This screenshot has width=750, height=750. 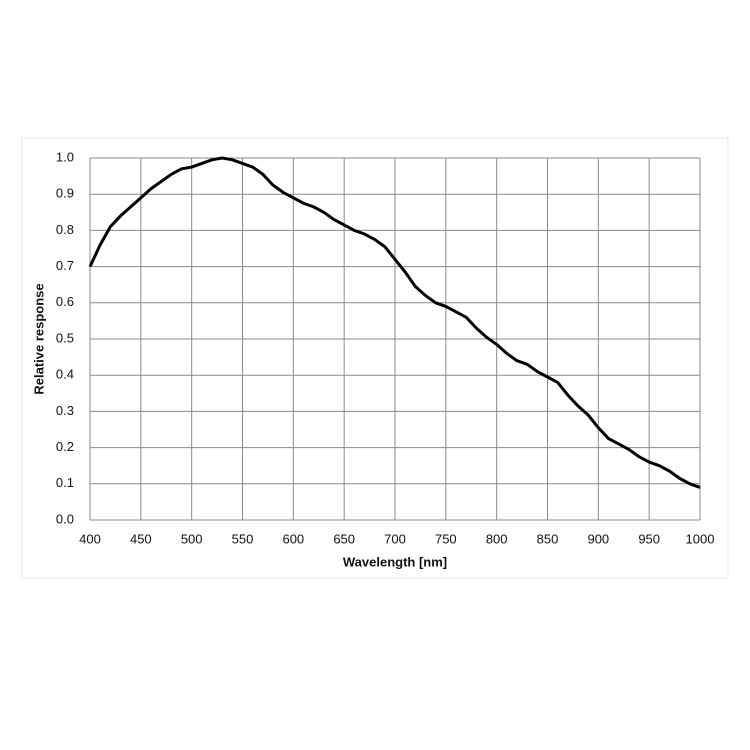 I want to click on x-tick-label: 800, so click(x=497, y=538).